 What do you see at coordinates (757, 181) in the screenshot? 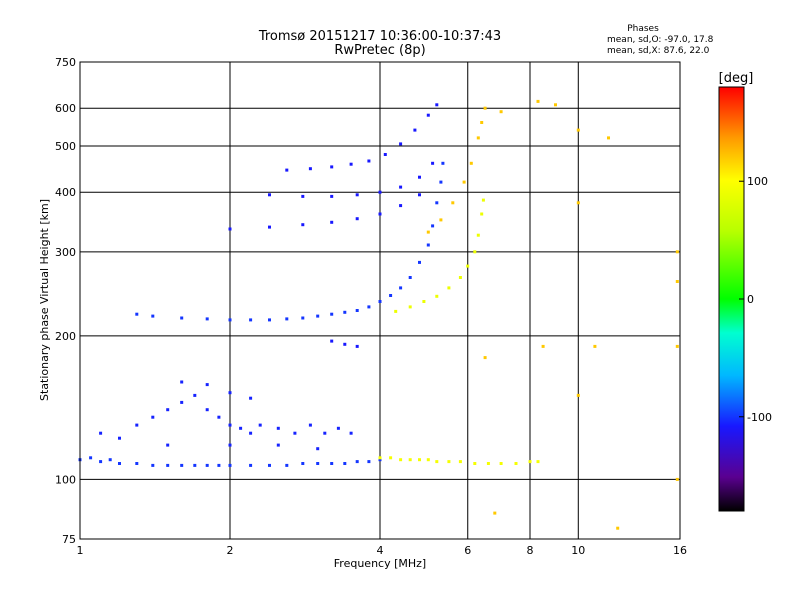
I see `colorbar-tick-label: 100` at bounding box center [757, 181].